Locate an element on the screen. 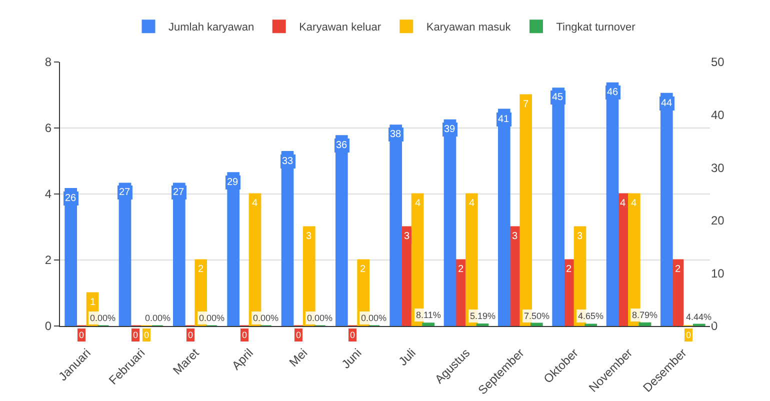 This screenshot has height=401, width=770. y2-tick-label: 10 is located at coordinates (718, 273).